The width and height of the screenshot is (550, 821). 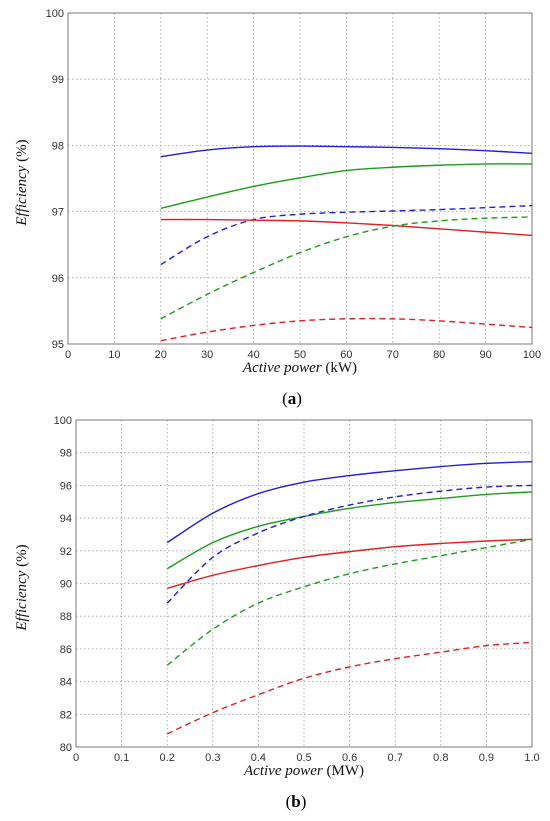 I want to click on x-axis-title: Active power (MW), so click(x=303, y=771).